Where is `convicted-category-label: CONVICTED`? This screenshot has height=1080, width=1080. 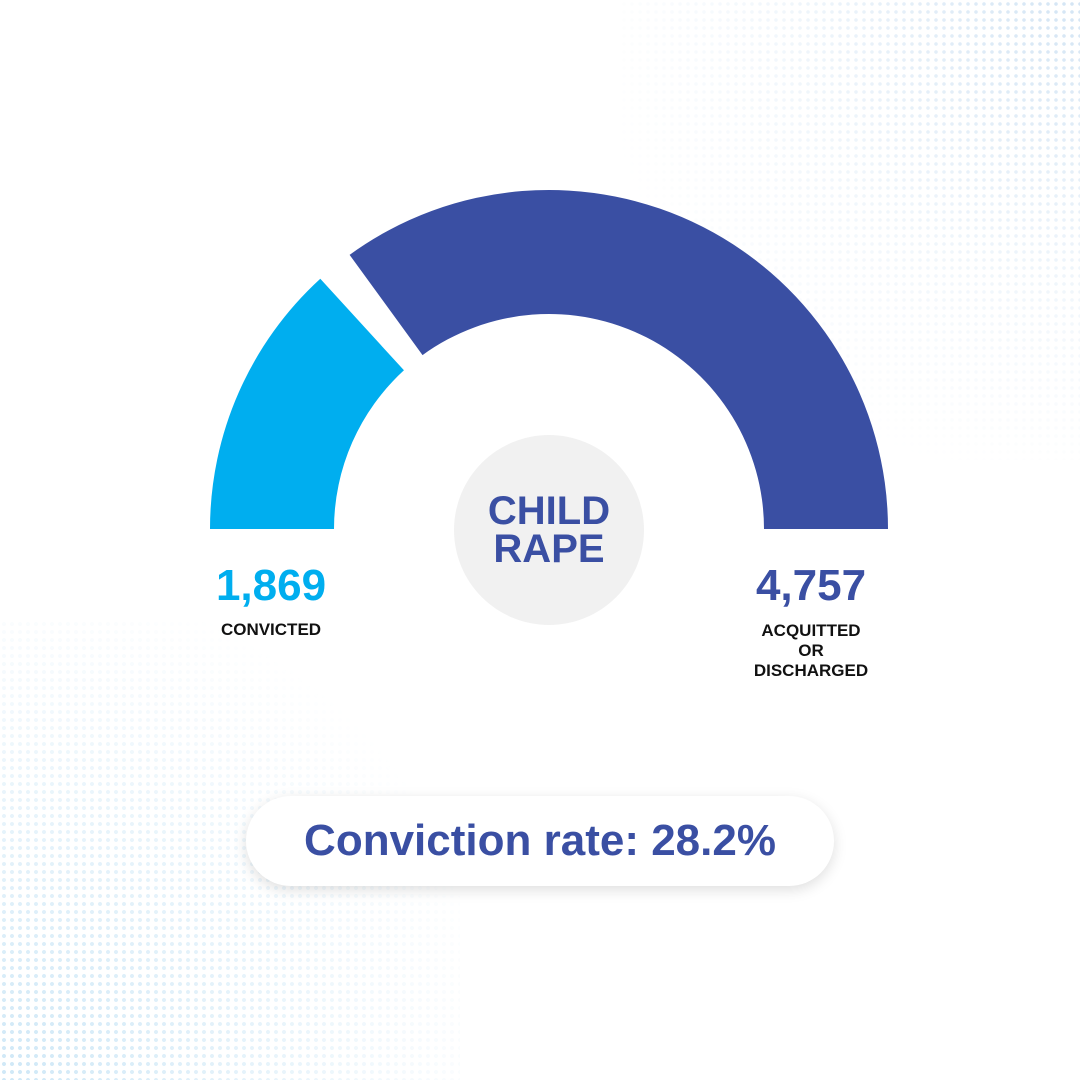
convicted-category-label: CONVICTED is located at coordinates (271, 629).